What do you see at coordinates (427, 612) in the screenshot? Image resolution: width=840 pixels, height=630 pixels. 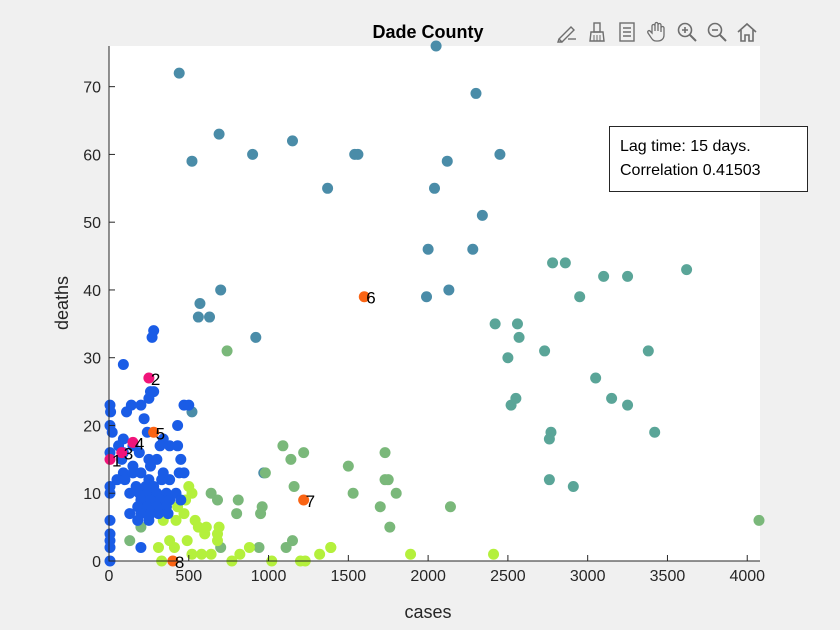 I see `x-axis-label: cases` at bounding box center [427, 612].